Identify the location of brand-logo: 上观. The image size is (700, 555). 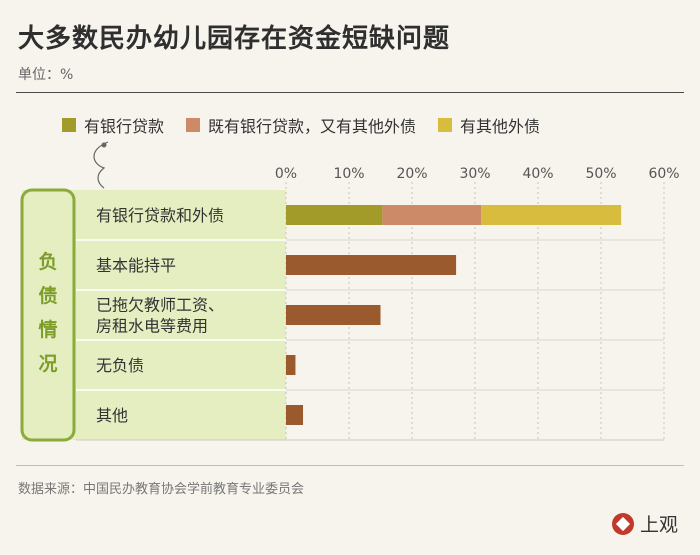
(644, 523).